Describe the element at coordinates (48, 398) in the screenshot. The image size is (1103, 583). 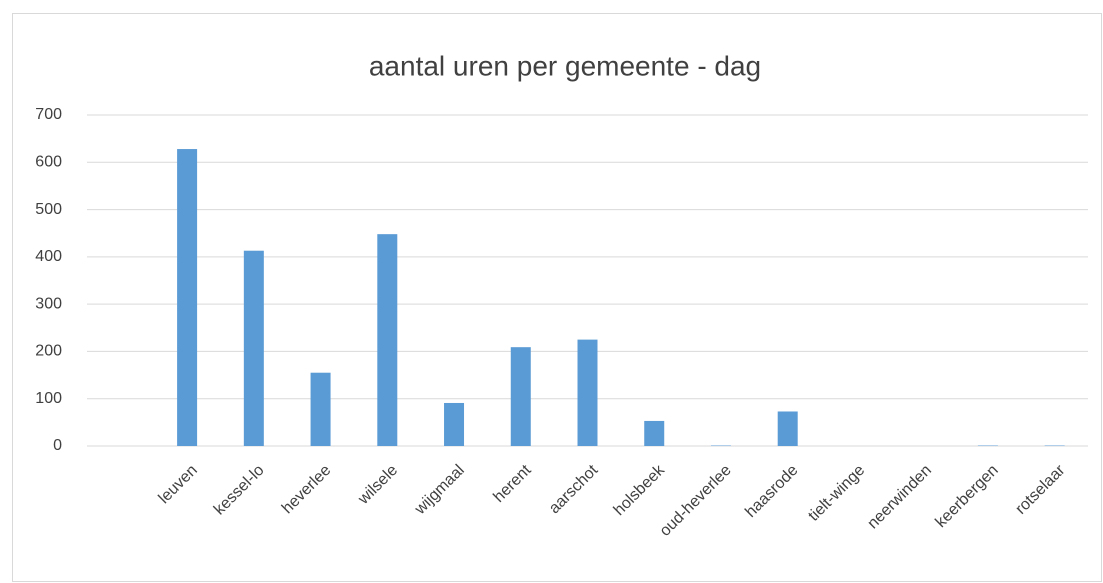
I see `y-tick-label: 100` at that location.